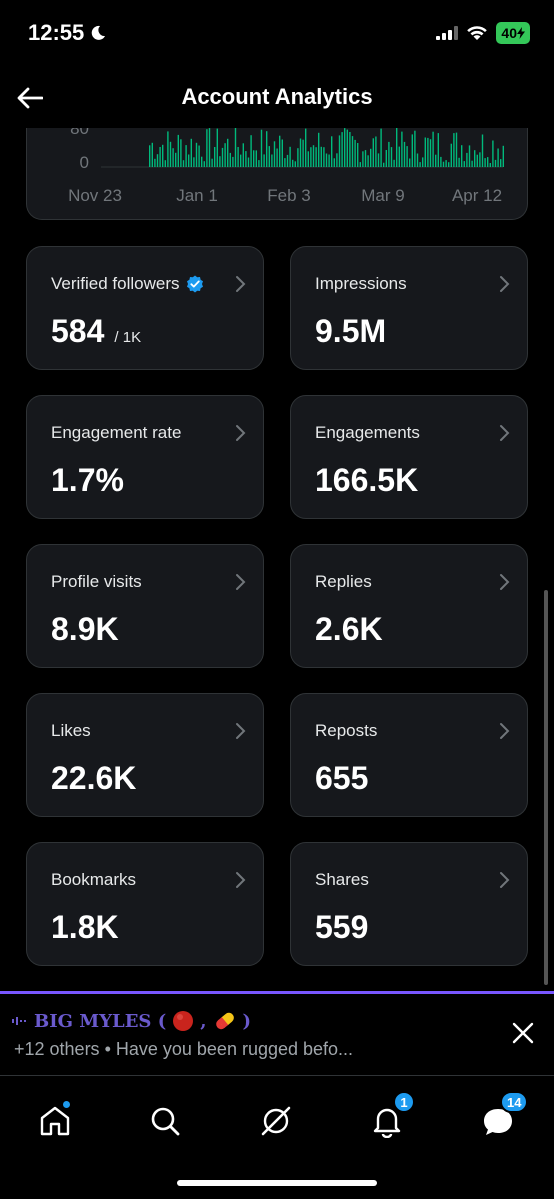 The image size is (554, 1199). I want to click on stat-label: Likes, so click(71, 730).